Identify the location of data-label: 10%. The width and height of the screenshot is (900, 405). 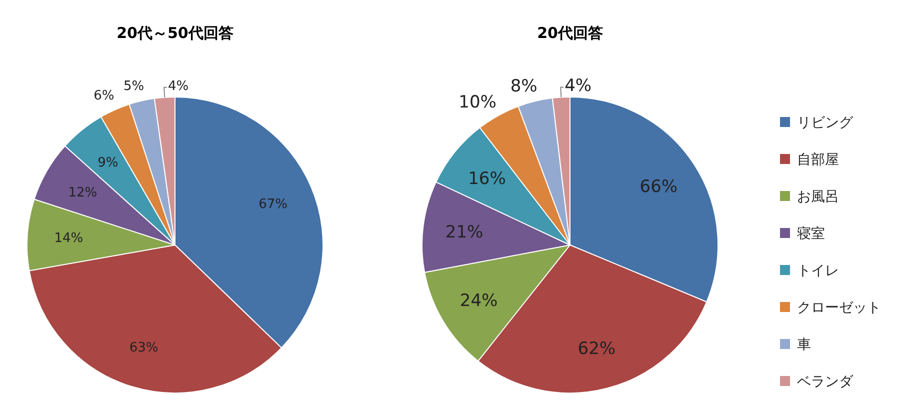
(477, 102).